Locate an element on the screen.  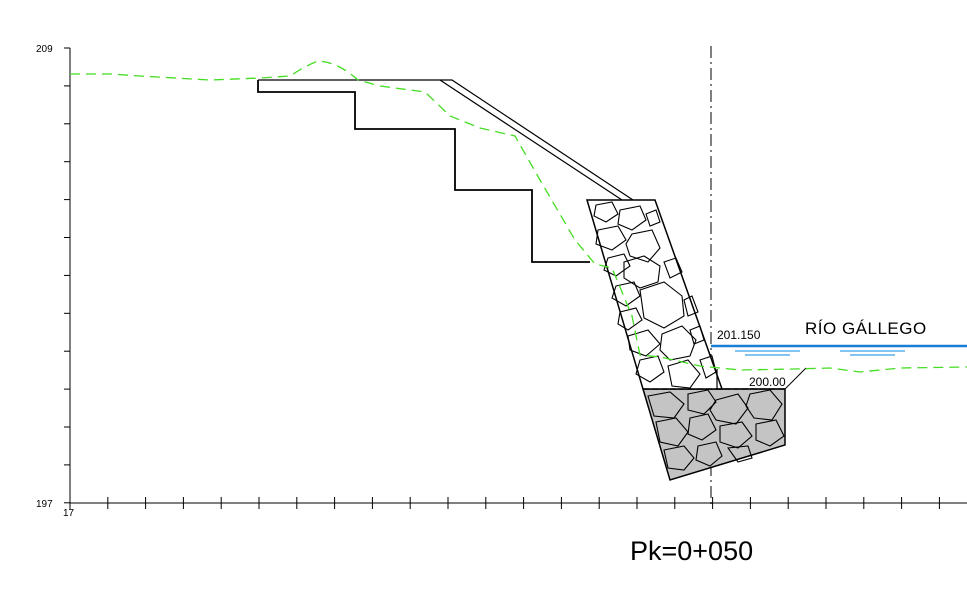
x-axis-ticks is located at coordinates (504, 503).